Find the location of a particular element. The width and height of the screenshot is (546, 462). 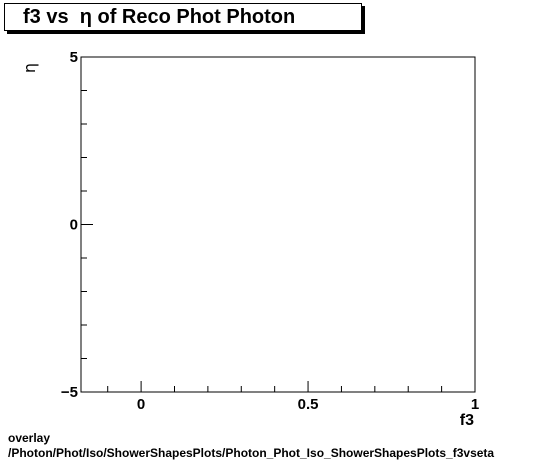

y-tick-label: 0 is located at coordinates (74, 225).